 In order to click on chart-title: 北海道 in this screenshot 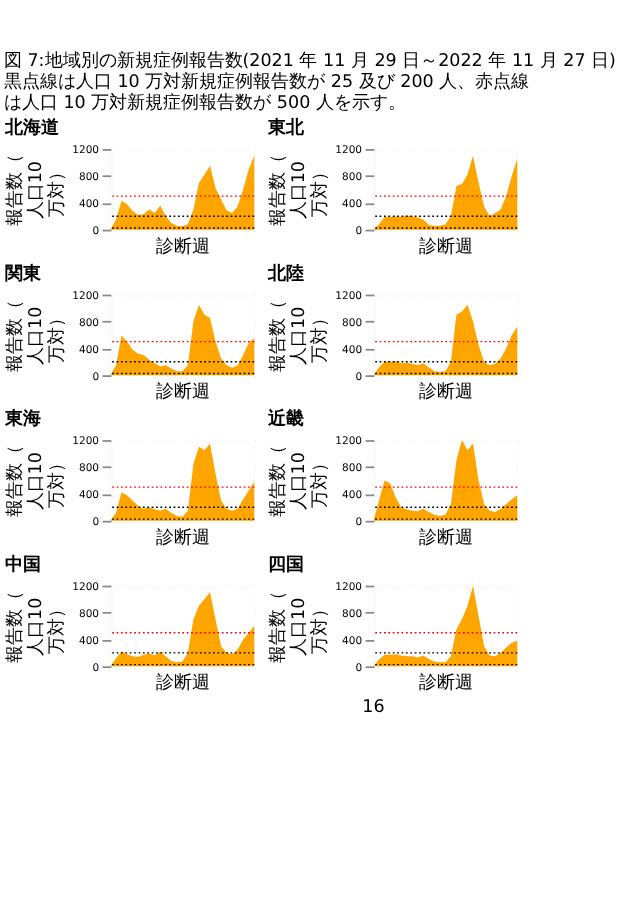, I will do `click(31, 128)`.